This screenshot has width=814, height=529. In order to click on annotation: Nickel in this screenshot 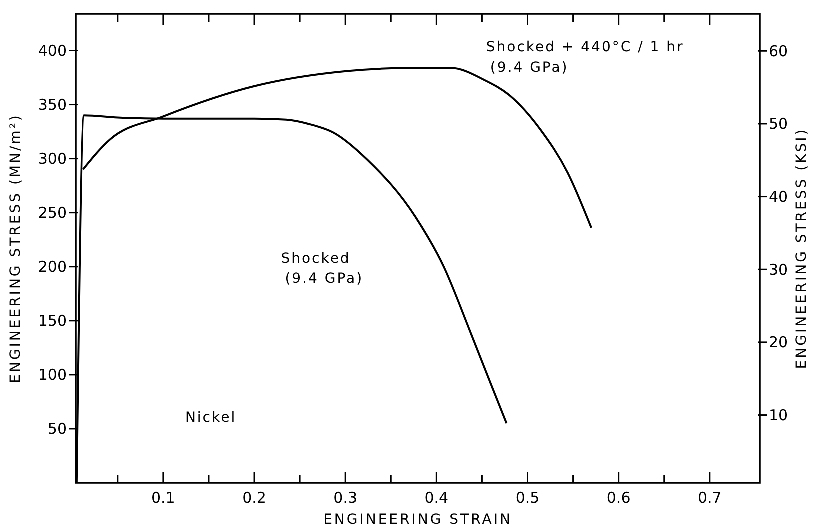, I will do `click(211, 418)`.